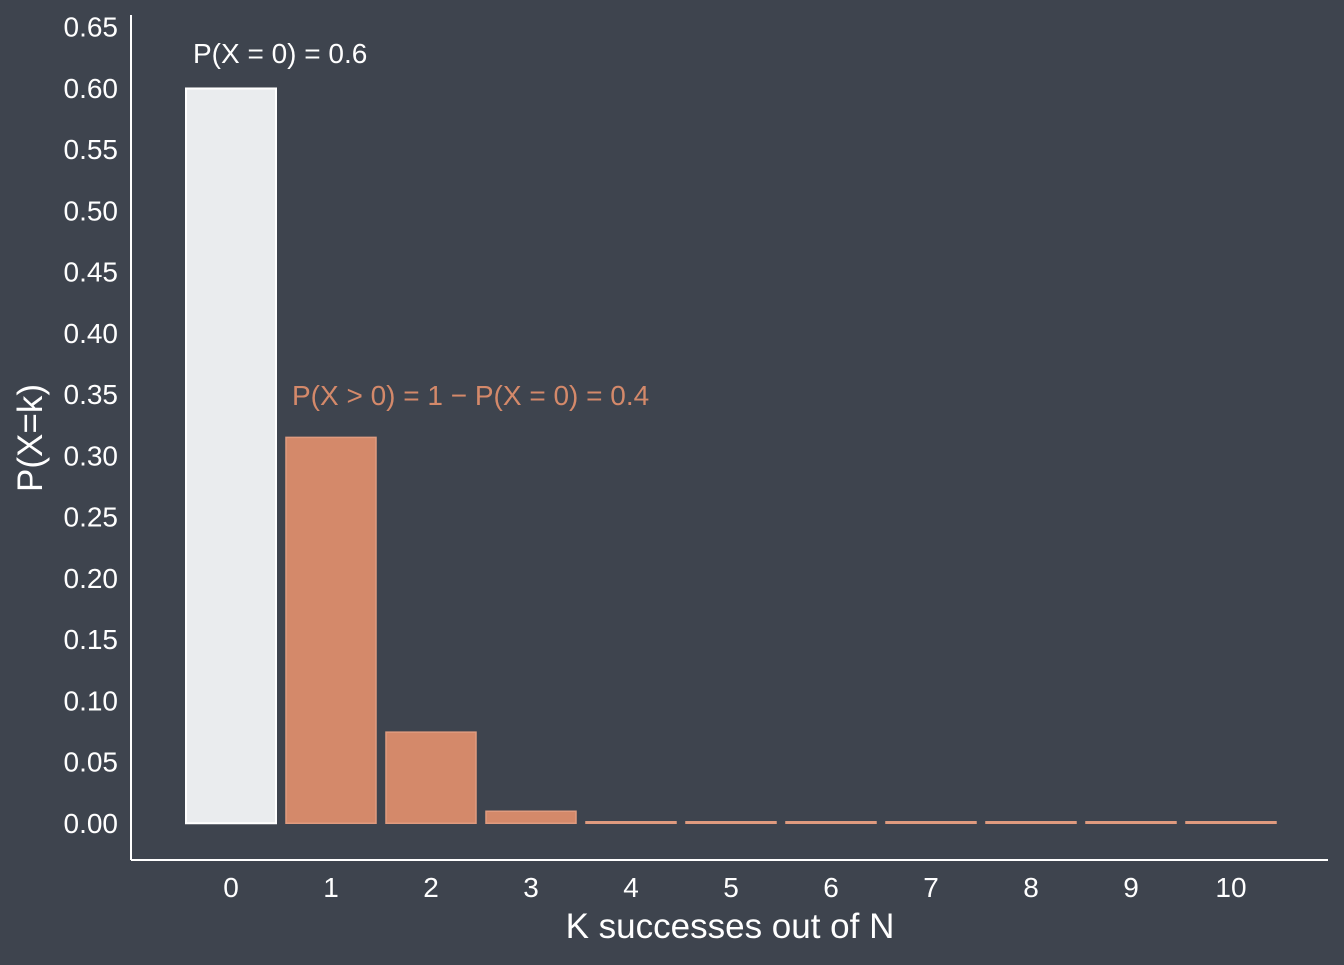 Image resolution: width=1344 pixels, height=965 pixels. What do you see at coordinates (91, 149) in the screenshot?
I see `y-tick-label: 0.55` at bounding box center [91, 149].